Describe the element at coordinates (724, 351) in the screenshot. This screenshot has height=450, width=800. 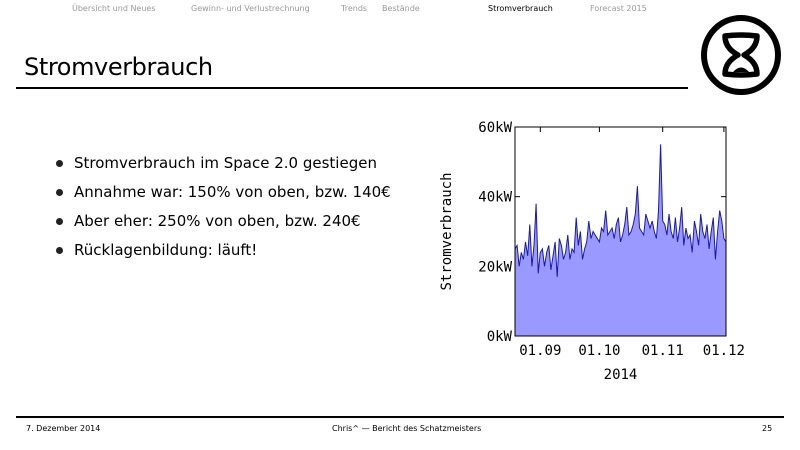
I see `chart-x-tick-label: 01.12` at that location.